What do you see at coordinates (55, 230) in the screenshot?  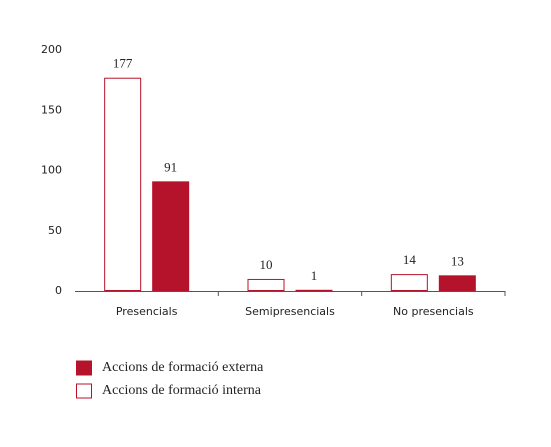 I see `y-tick-label: 50` at bounding box center [55, 230].